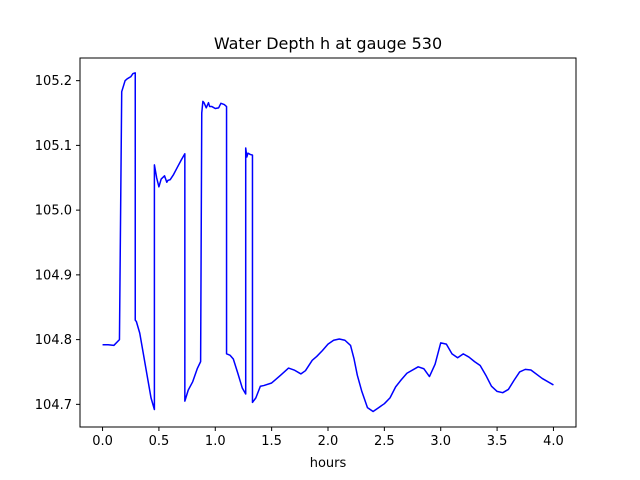 The height and width of the screenshot is (480, 640). I want to click on y-tick-label: 104.8, so click(53, 340).